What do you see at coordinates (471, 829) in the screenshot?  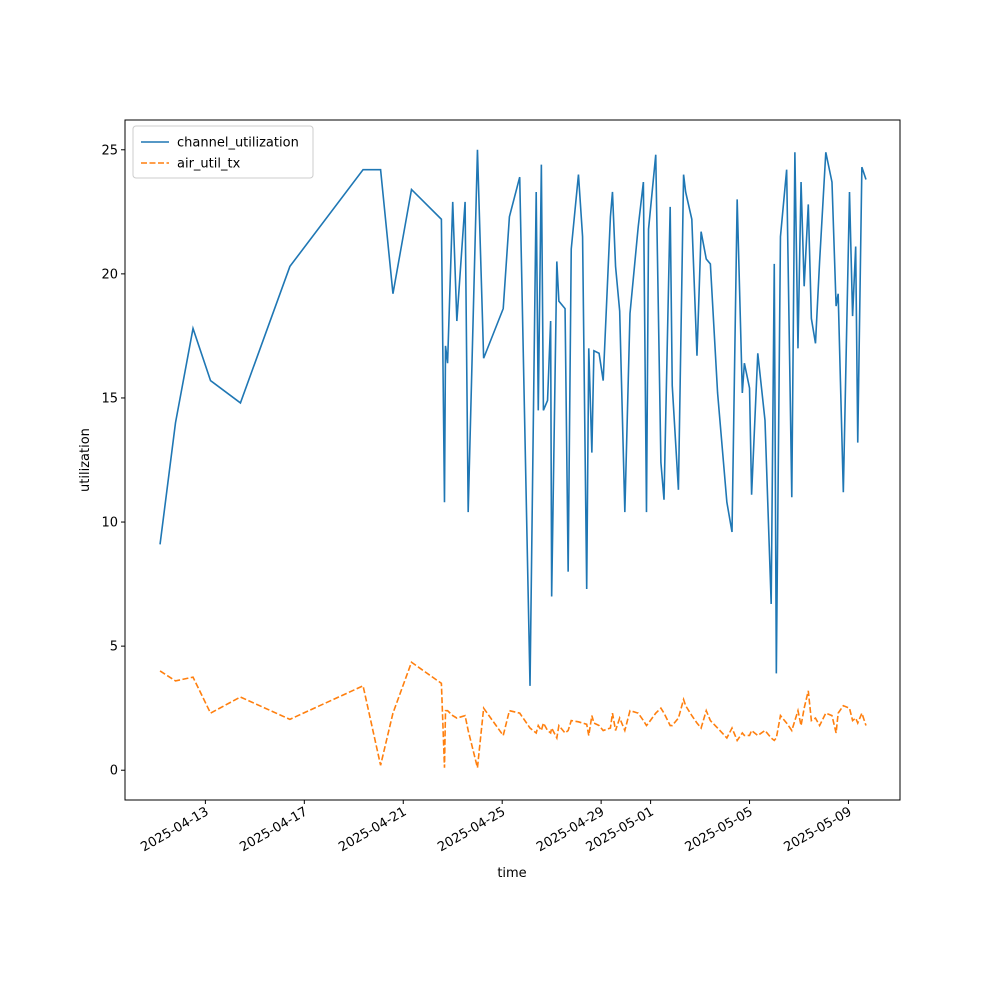 I see `x-tick-label: 2025-04-25` at bounding box center [471, 829].